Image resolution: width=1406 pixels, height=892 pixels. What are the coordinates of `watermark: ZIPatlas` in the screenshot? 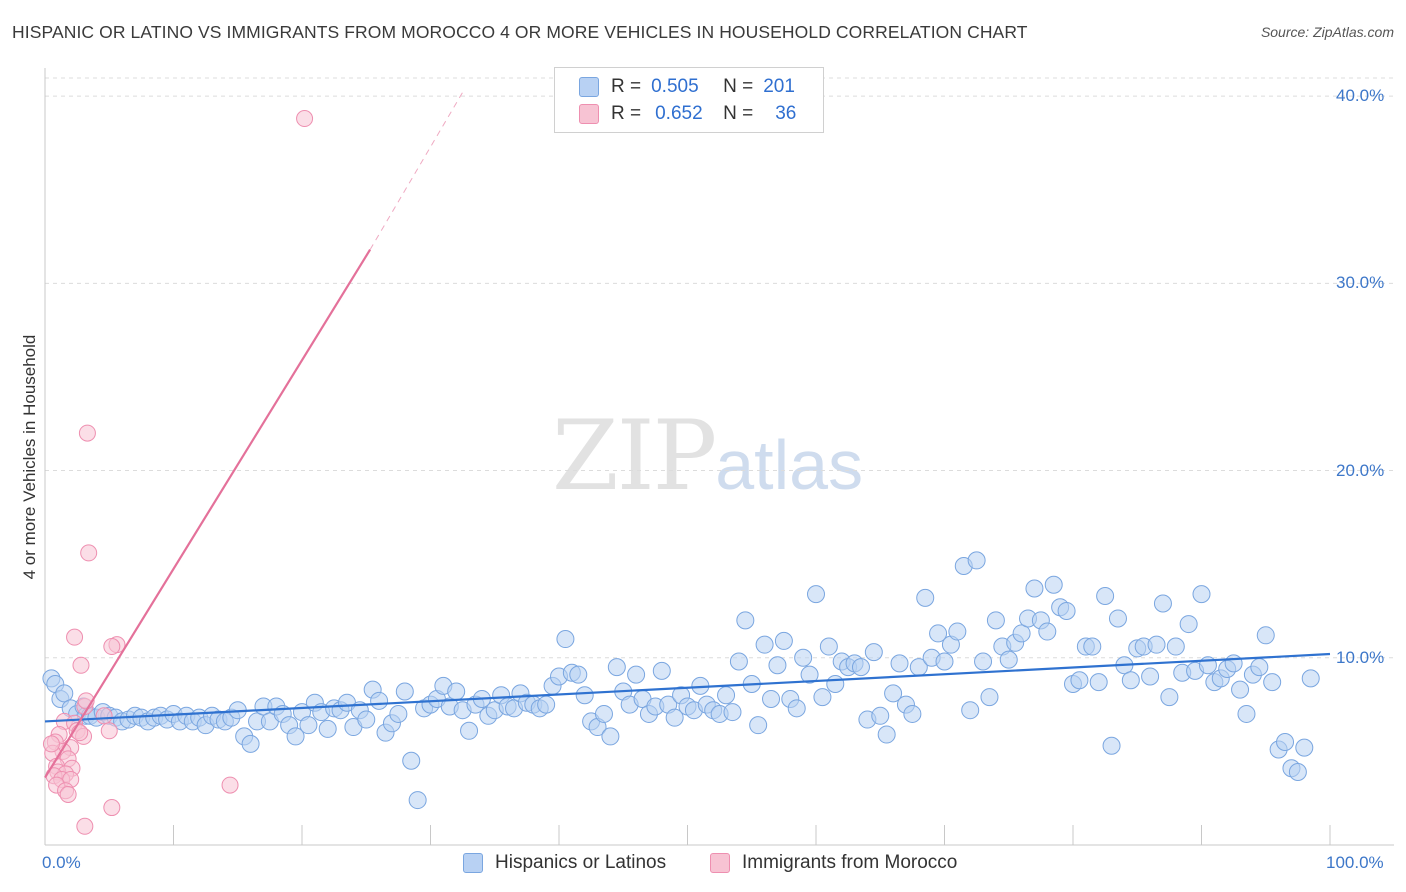 It's located at (707, 456).